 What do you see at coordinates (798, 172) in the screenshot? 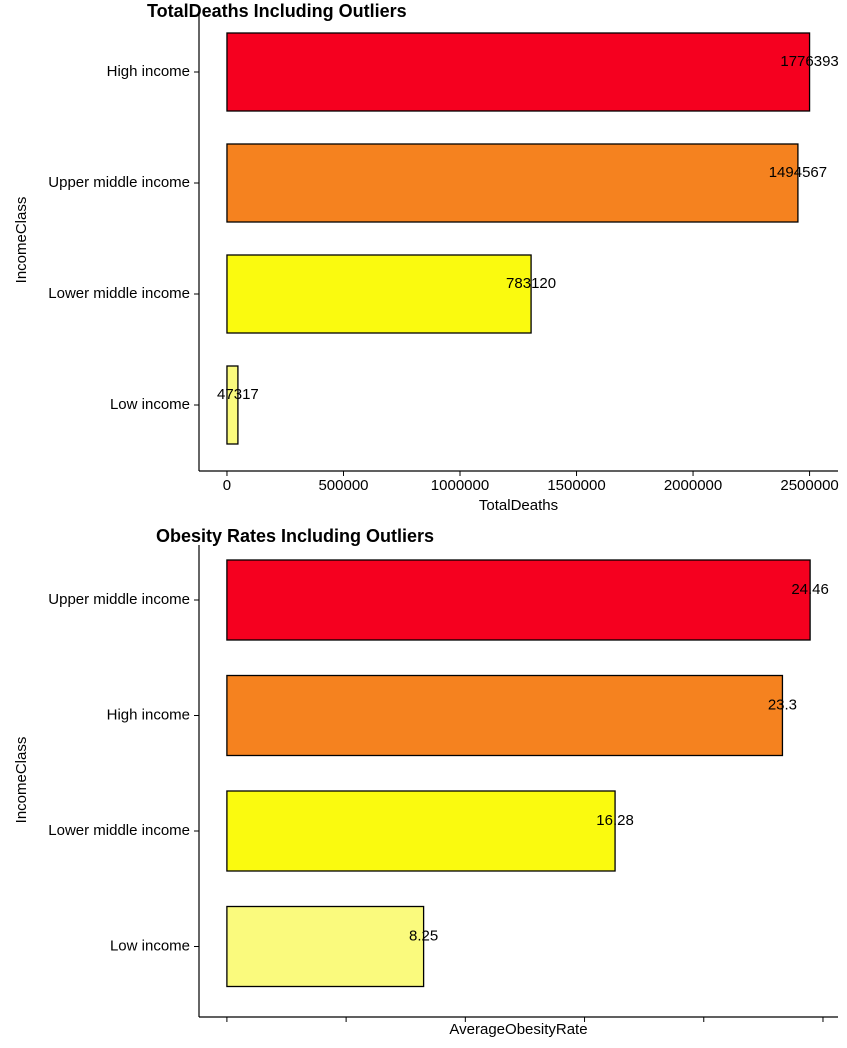
I see `data-label: 1494567` at bounding box center [798, 172].